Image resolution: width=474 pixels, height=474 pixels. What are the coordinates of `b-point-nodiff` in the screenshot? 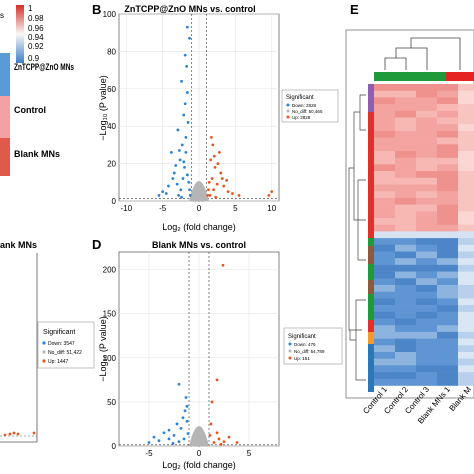 It's located at (203, 200).